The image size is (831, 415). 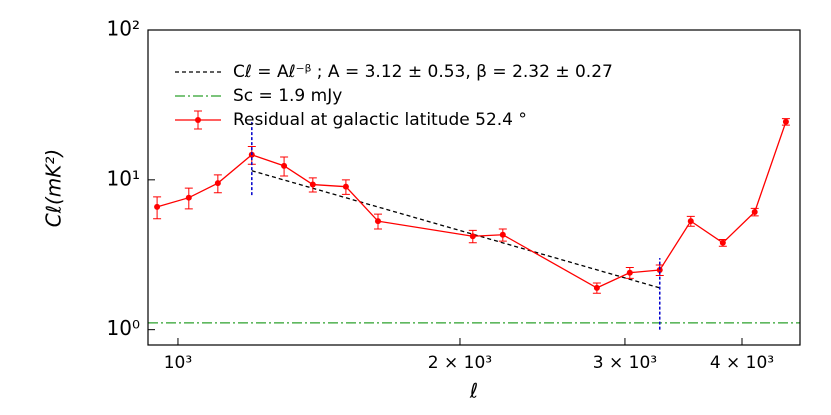 I want to click on y-tick-label: 10¹, so click(x=123, y=178).